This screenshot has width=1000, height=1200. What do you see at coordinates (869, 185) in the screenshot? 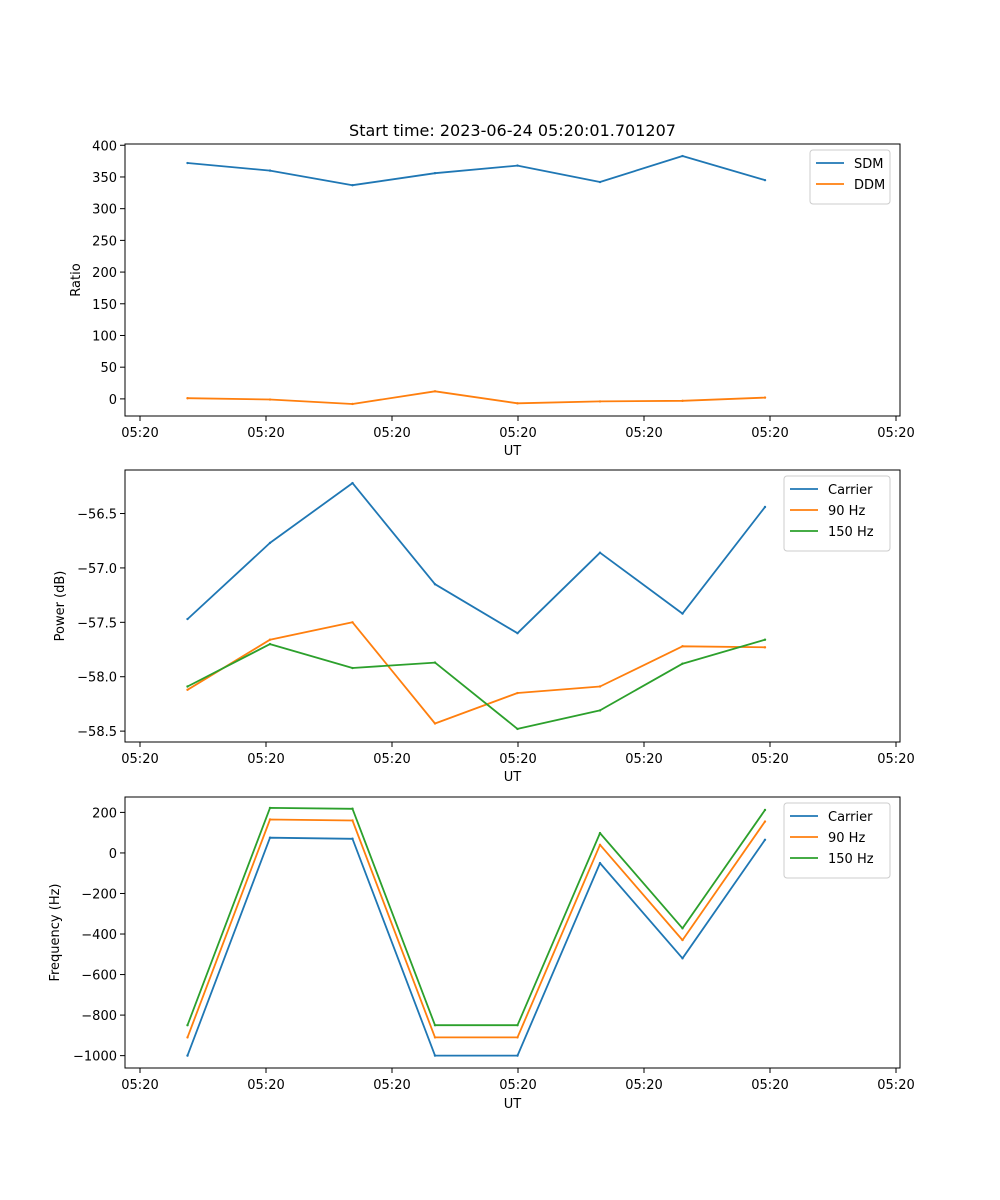
I see `legend-entry: DDM` at bounding box center [869, 185].